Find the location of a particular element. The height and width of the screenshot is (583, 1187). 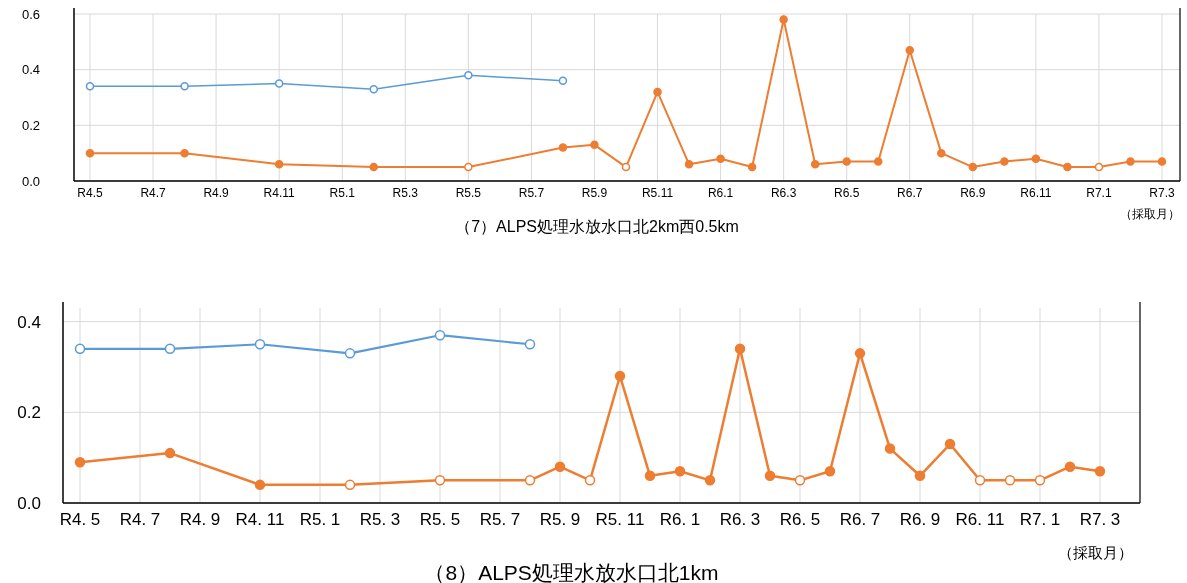

y-tick-label: 0.6 is located at coordinates (30, 14).